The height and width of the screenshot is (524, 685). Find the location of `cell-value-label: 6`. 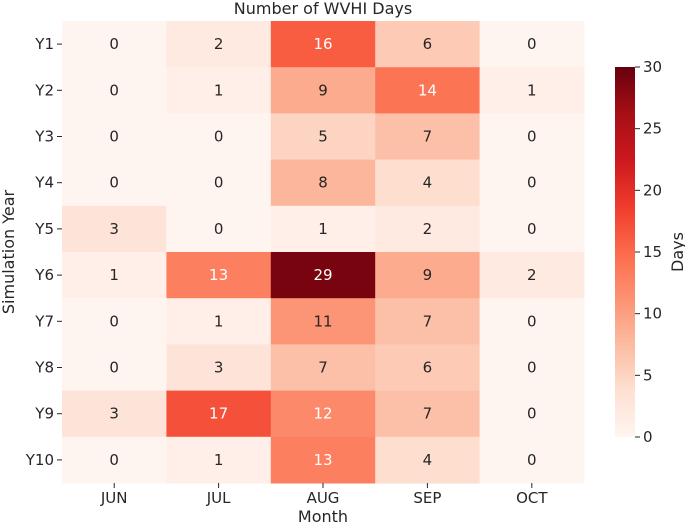

cell-value-label: 6 is located at coordinates (428, 368).